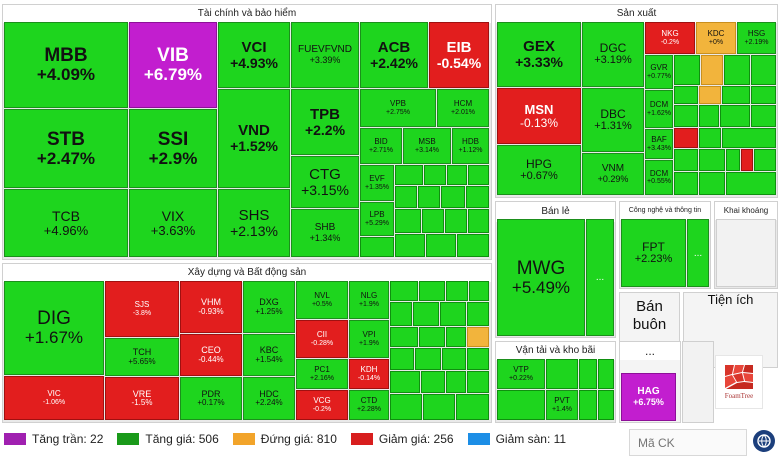  What do you see at coordinates (369, 374) in the screenshot?
I see `stock-tile: KDH -0.14%` at bounding box center [369, 374].